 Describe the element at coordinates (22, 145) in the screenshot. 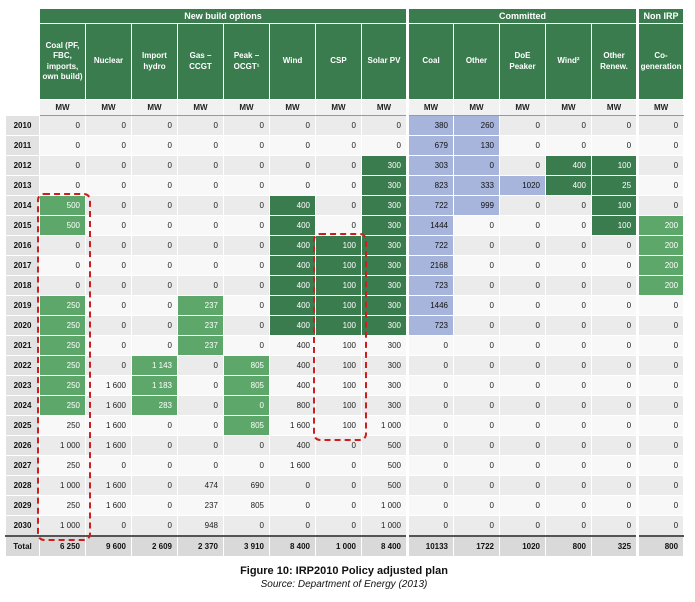

I see `year-cell: 2011` at that location.